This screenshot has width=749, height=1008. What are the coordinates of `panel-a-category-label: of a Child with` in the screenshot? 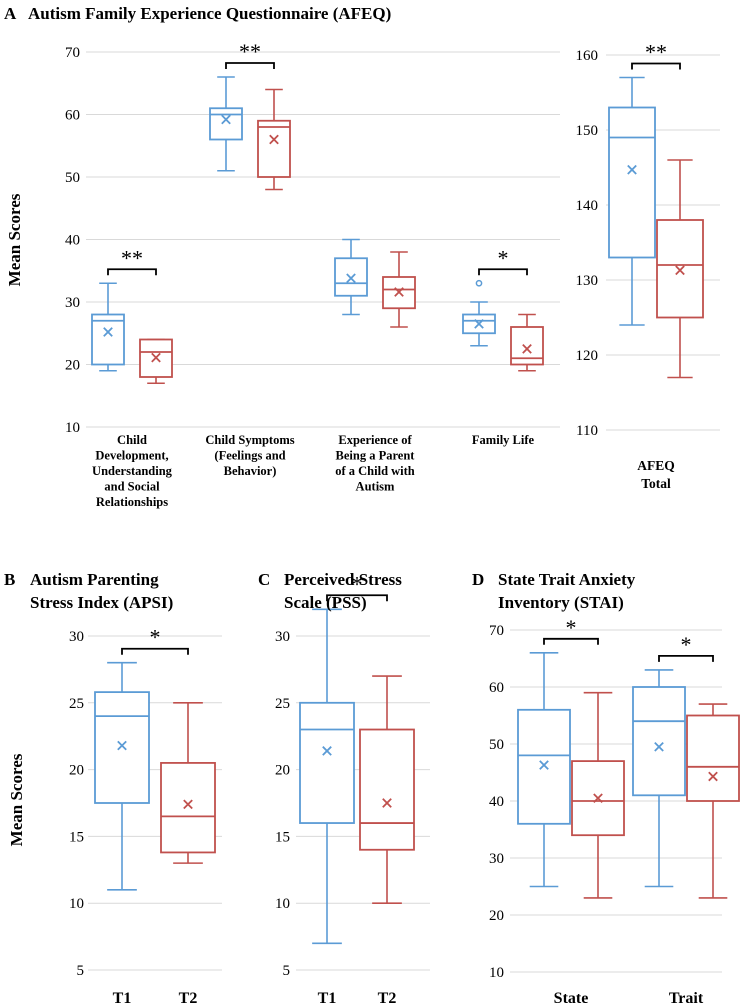 It's located at (375, 471).